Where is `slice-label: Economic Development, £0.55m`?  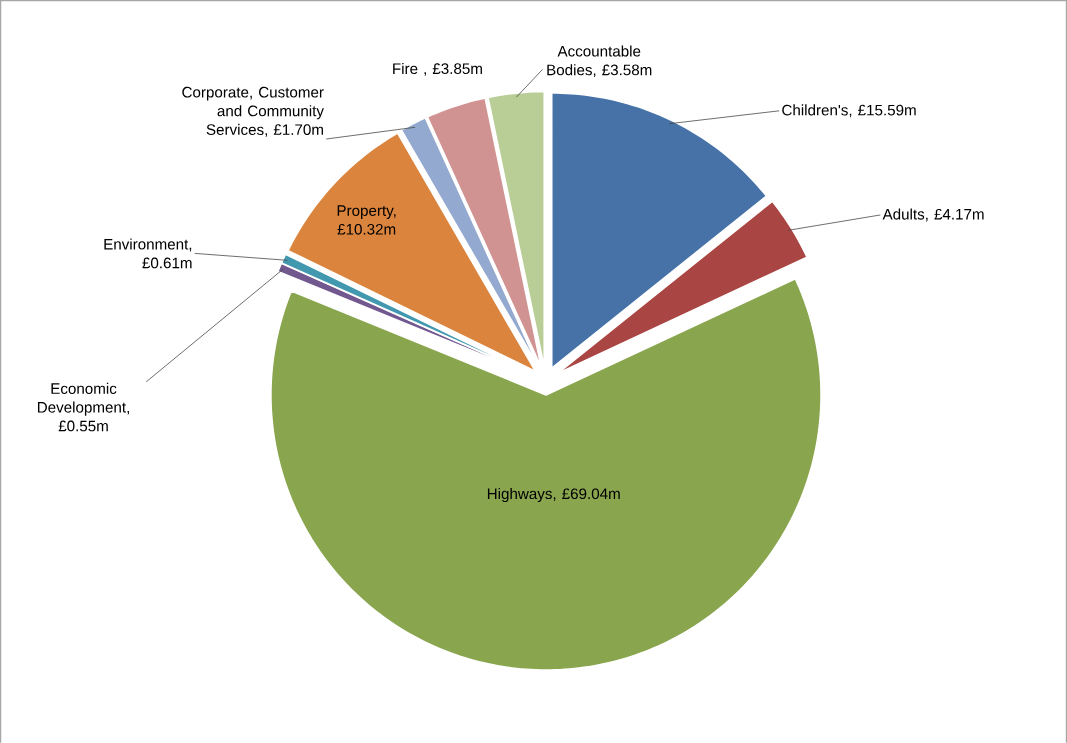
slice-label: Economic Development, £0.55m is located at coordinates (83, 407).